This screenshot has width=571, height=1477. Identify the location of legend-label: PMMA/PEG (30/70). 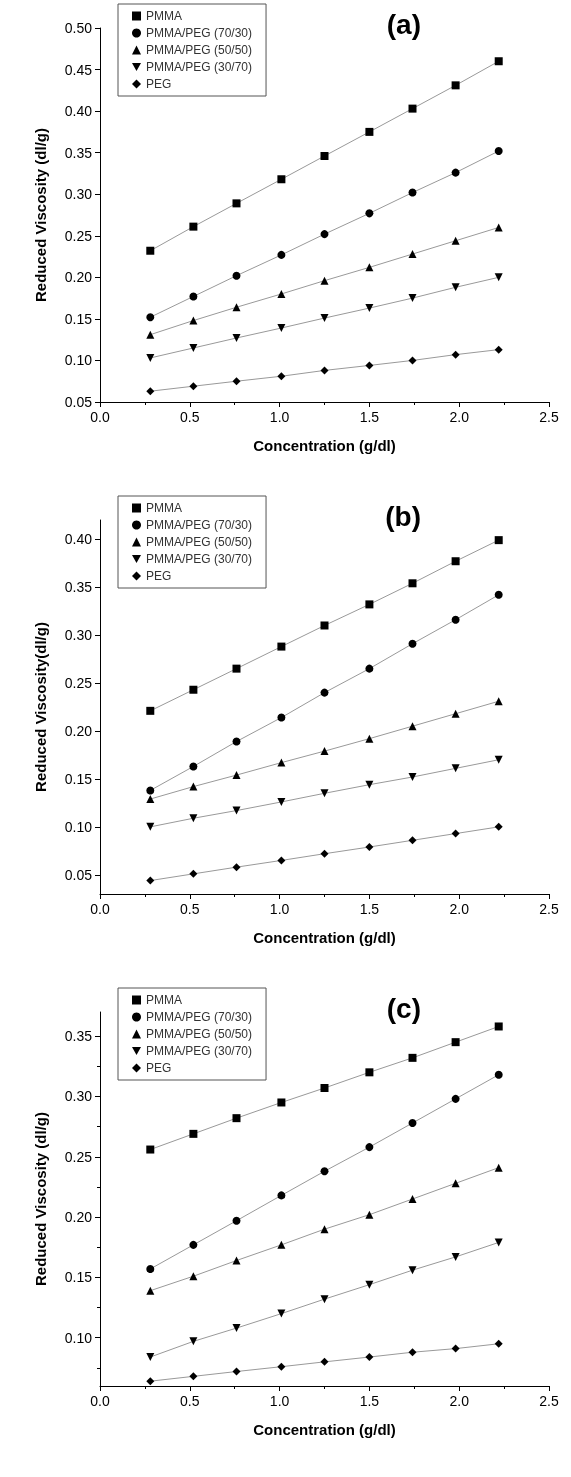
(199, 1051).